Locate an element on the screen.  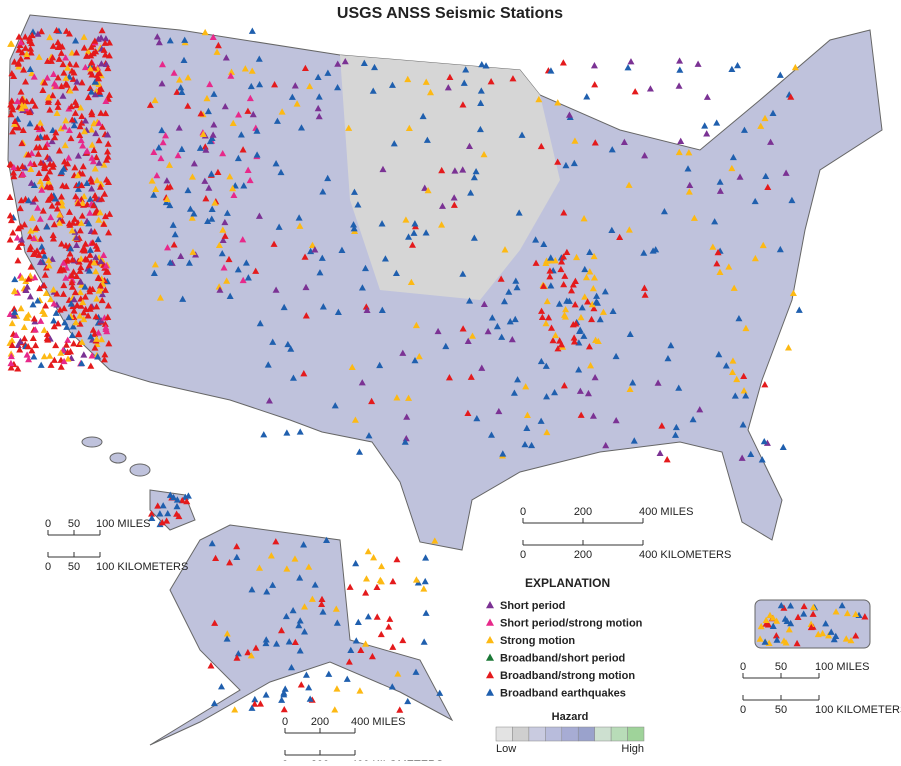
great-plains is located at coordinates (450, 177).